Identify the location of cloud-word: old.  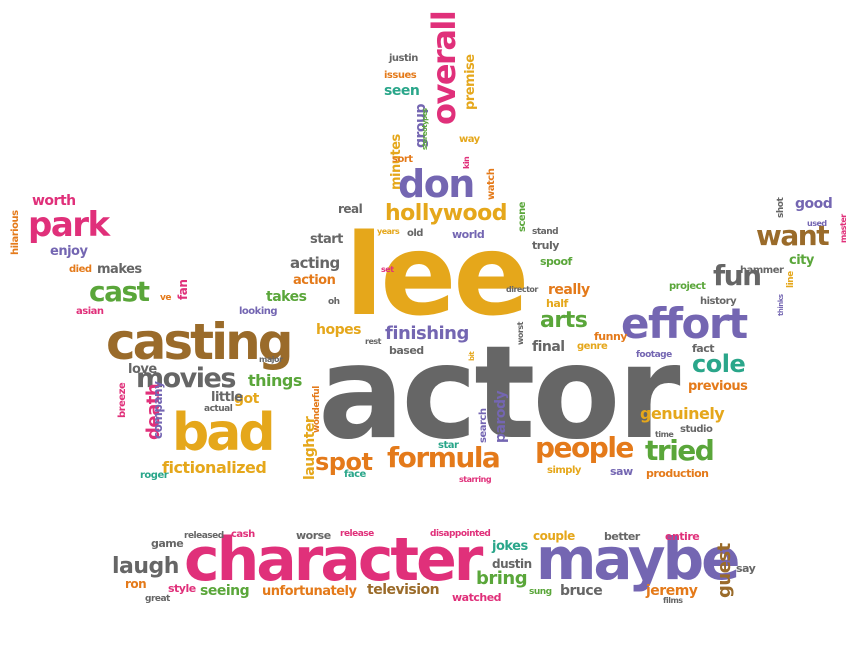
(415, 233).